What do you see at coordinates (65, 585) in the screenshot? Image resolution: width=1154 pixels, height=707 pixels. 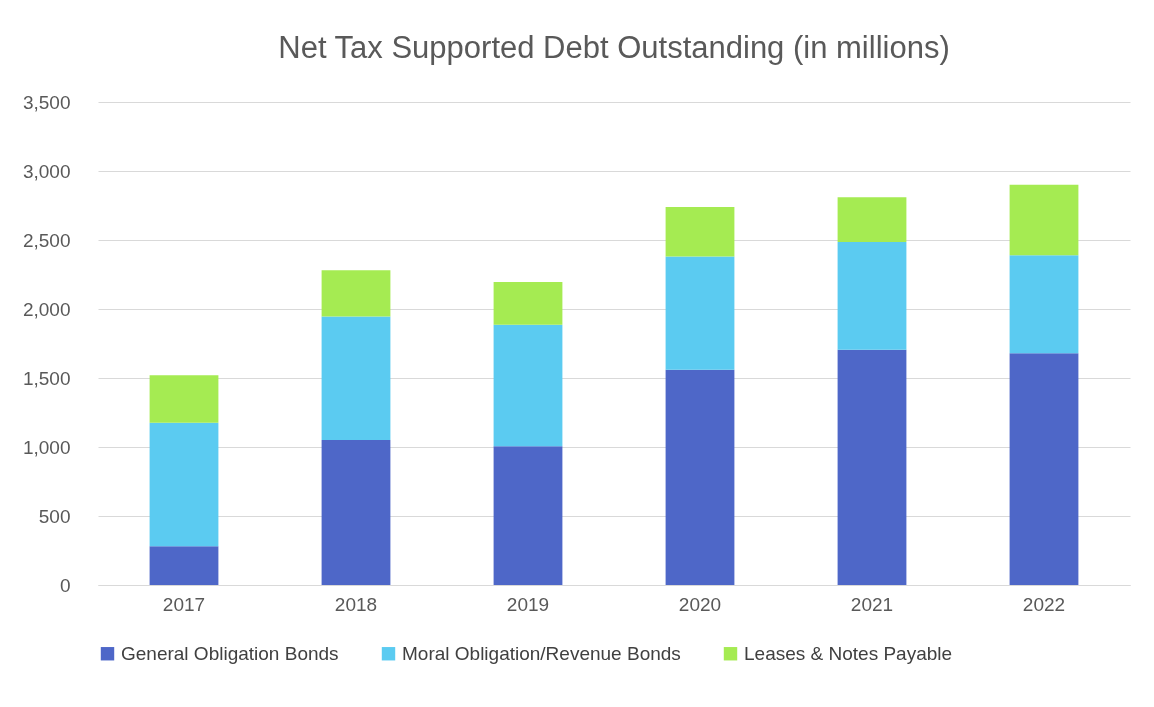 I see `y-tick-label: 0` at bounding box center [65, 585].